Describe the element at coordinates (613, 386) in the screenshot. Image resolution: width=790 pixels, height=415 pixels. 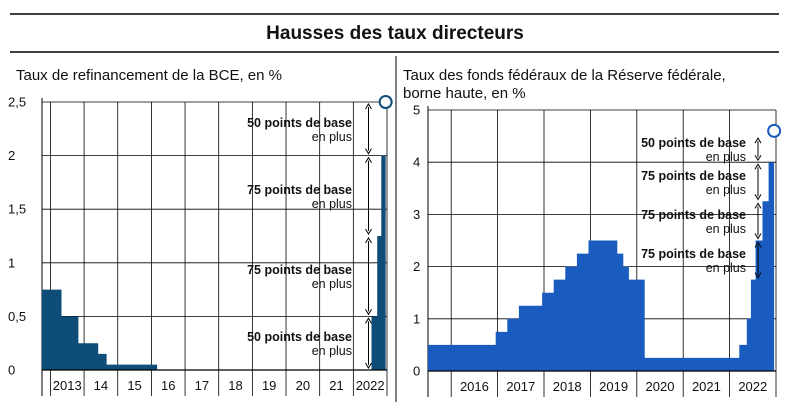
I see `x-tick-label: 2019` at that location.